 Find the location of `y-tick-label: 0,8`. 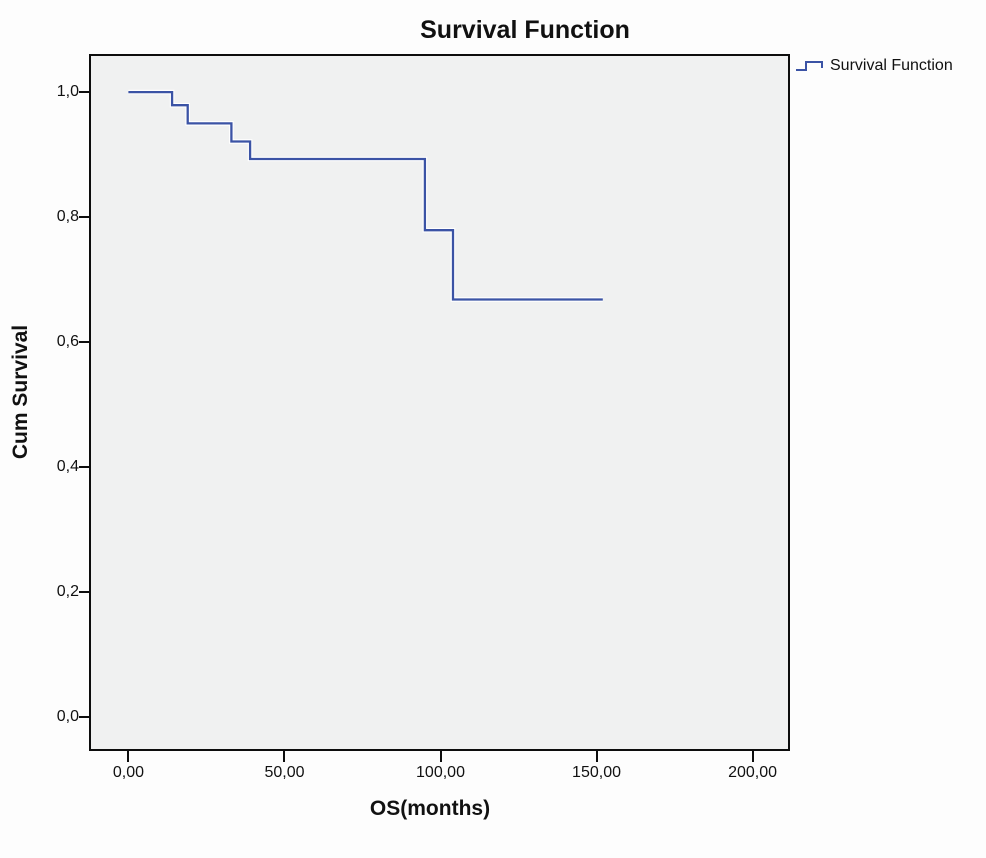

y-tick-label: 0,8 is located at coordinates (67, 217).